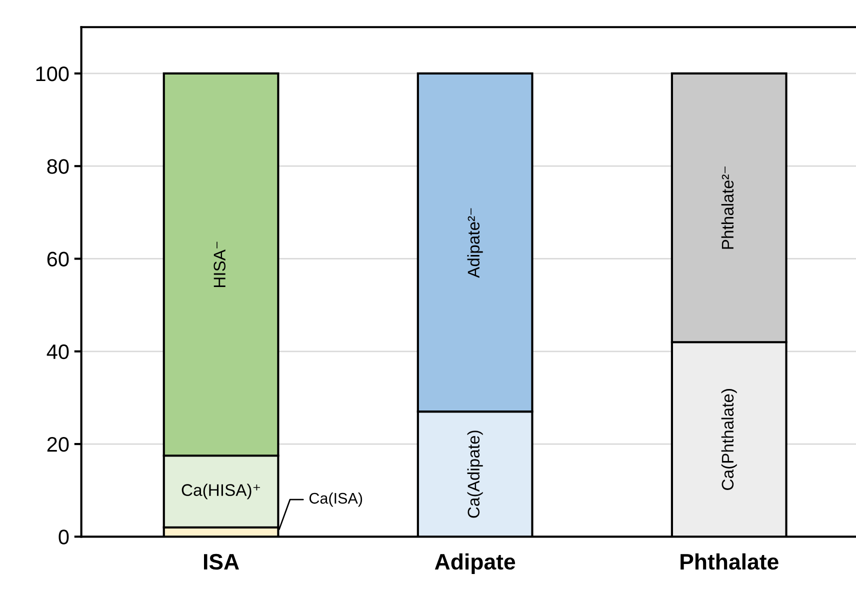 Image resolution: width=856 pixels, height=603 pixels. What do you see at coordinates (729, 439) in the screenshot?
I see `series-label: Ca(Phthalate)` at bounding box center [729, 439].